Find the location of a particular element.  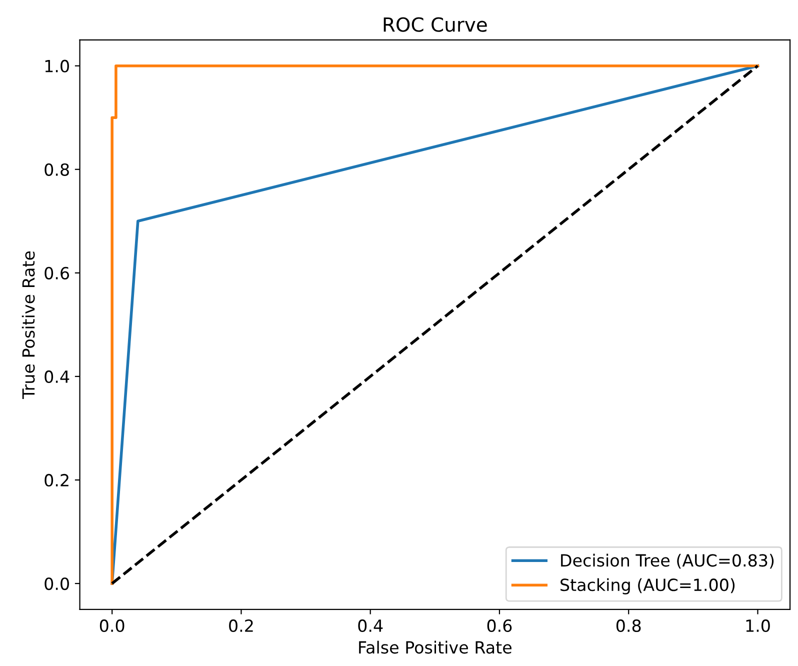

chart-title: ROC Curve is located at coordinates (435, 24).